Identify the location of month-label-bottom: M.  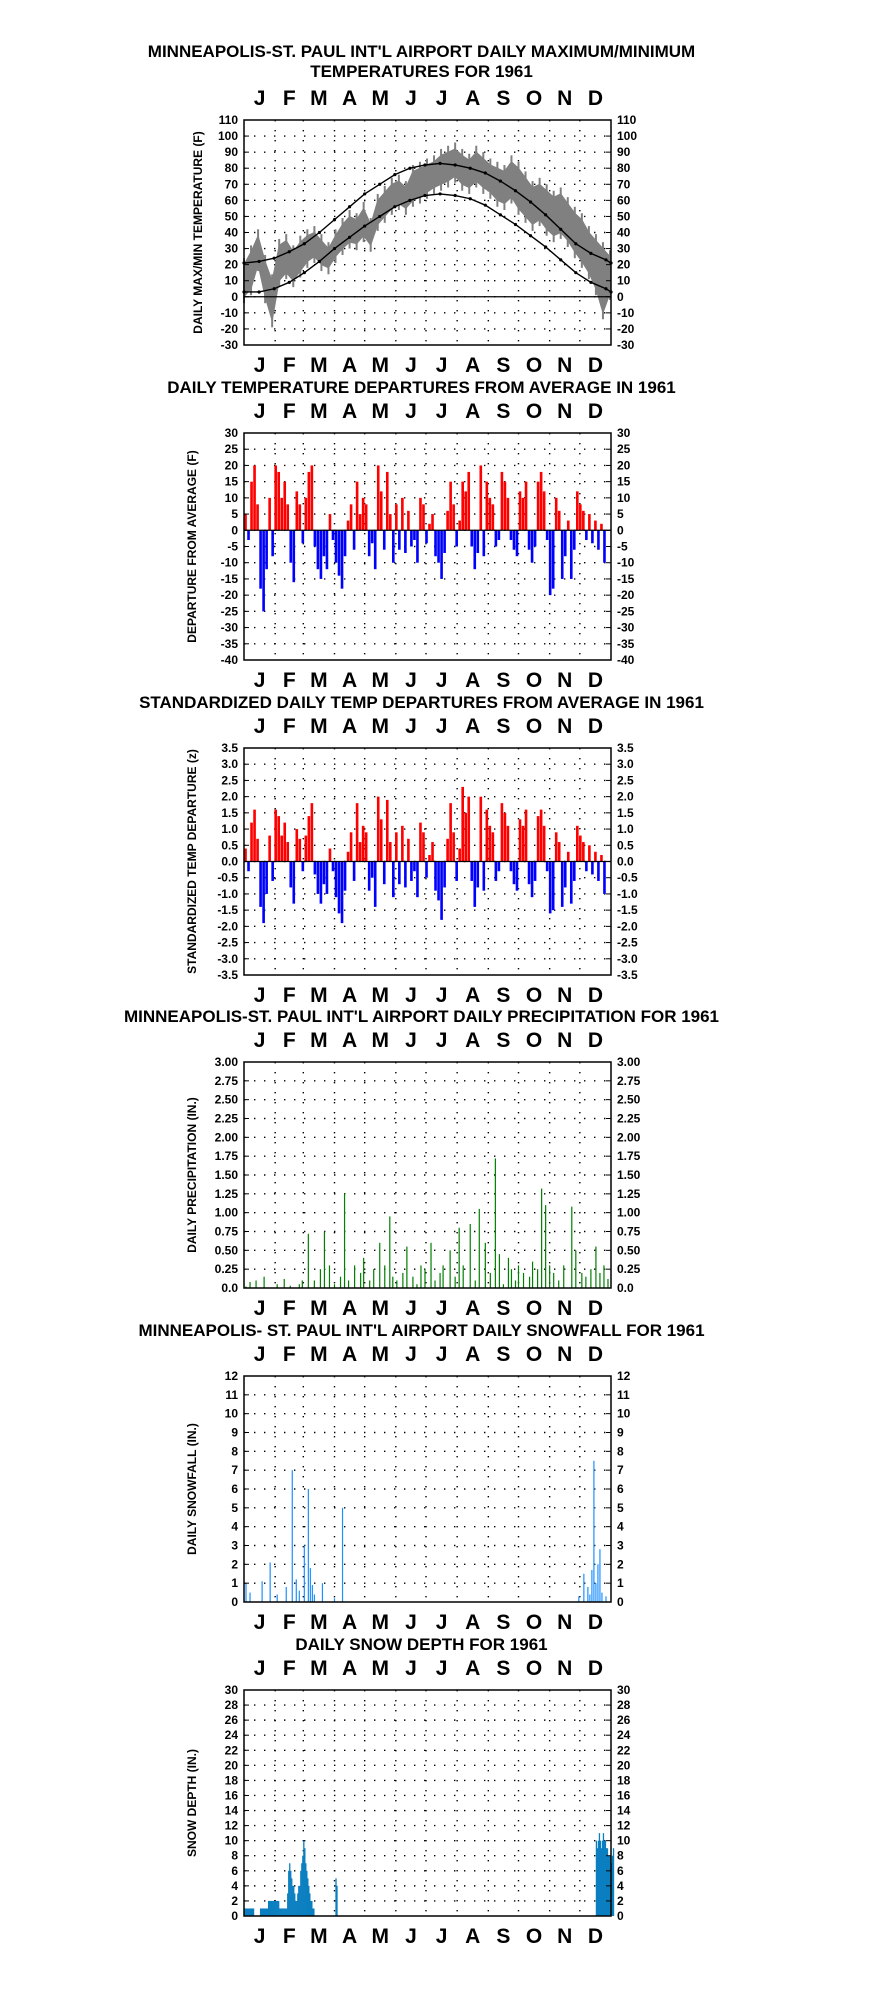
(380, 1622).